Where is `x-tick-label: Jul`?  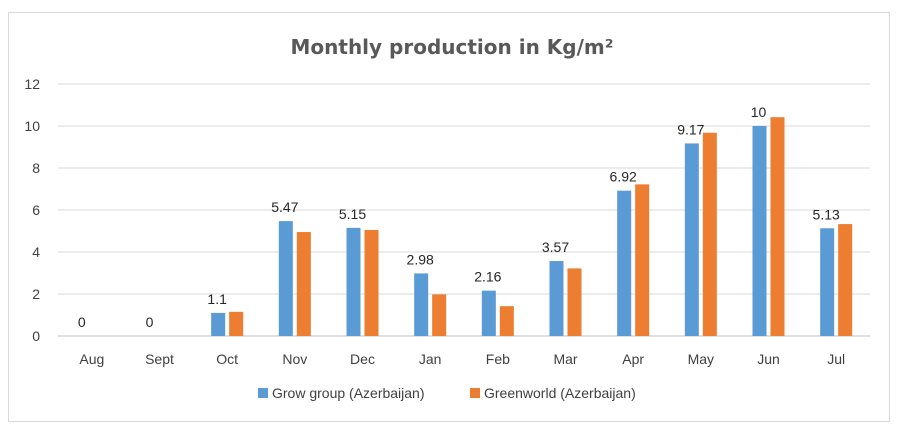 x-tick-label: Jul is located at coordinates (836, 359).